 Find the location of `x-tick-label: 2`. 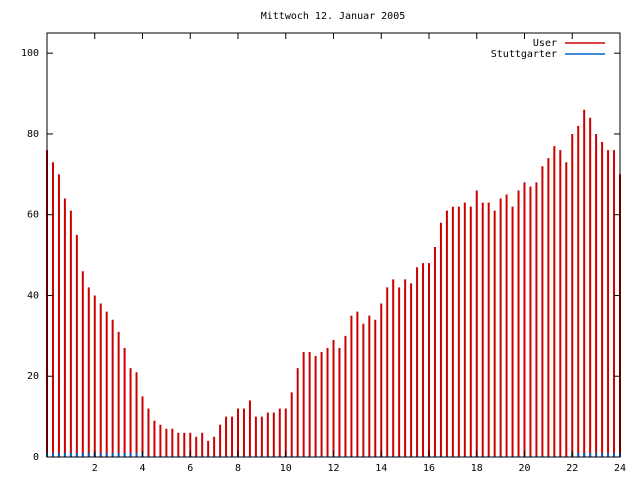

x-tick-label: 2 is located at coordinates (95, 468).